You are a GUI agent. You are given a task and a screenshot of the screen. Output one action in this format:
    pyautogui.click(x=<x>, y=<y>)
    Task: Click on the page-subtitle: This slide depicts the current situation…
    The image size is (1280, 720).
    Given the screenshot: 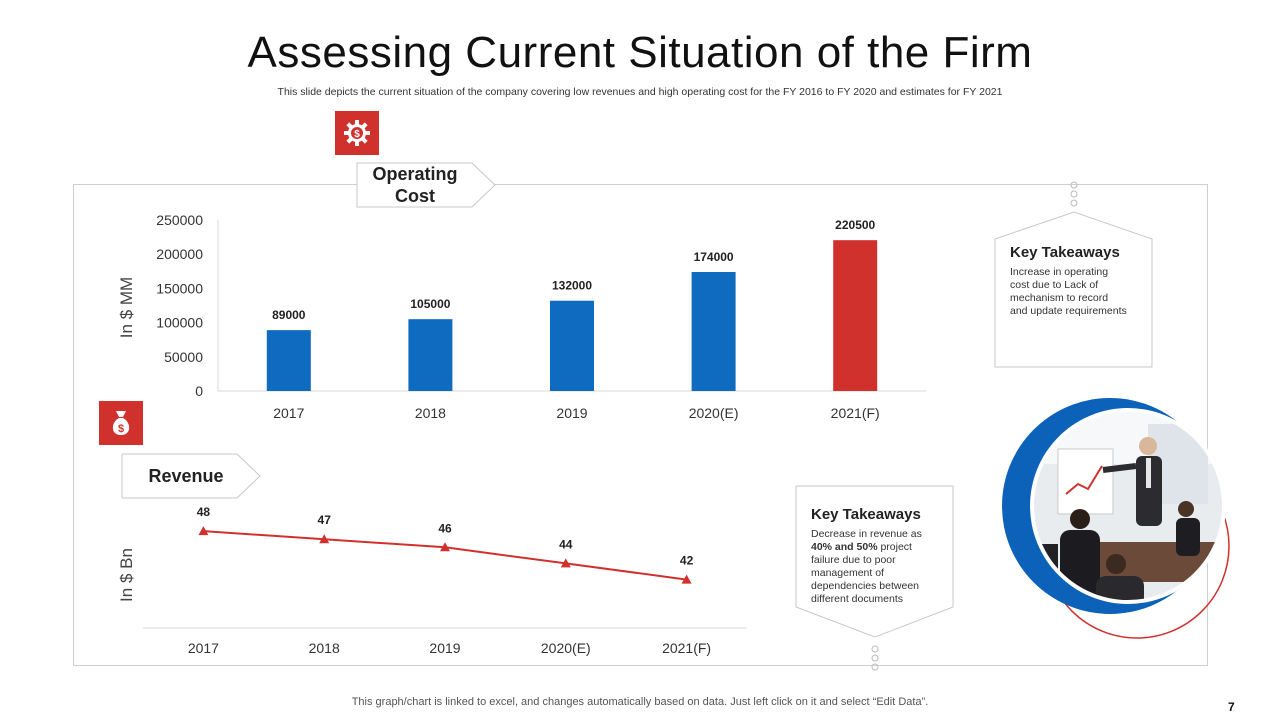 What is the action you would take?
    pyautogui.click(x=640, y=92)
    